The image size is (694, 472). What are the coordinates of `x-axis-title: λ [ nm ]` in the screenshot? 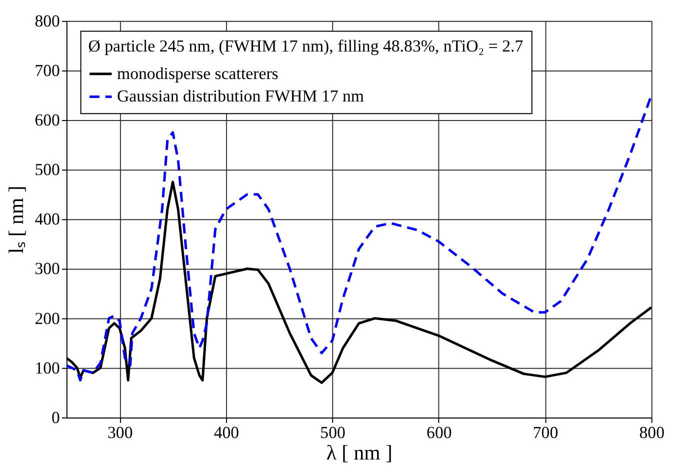 It's located at (359, 452).